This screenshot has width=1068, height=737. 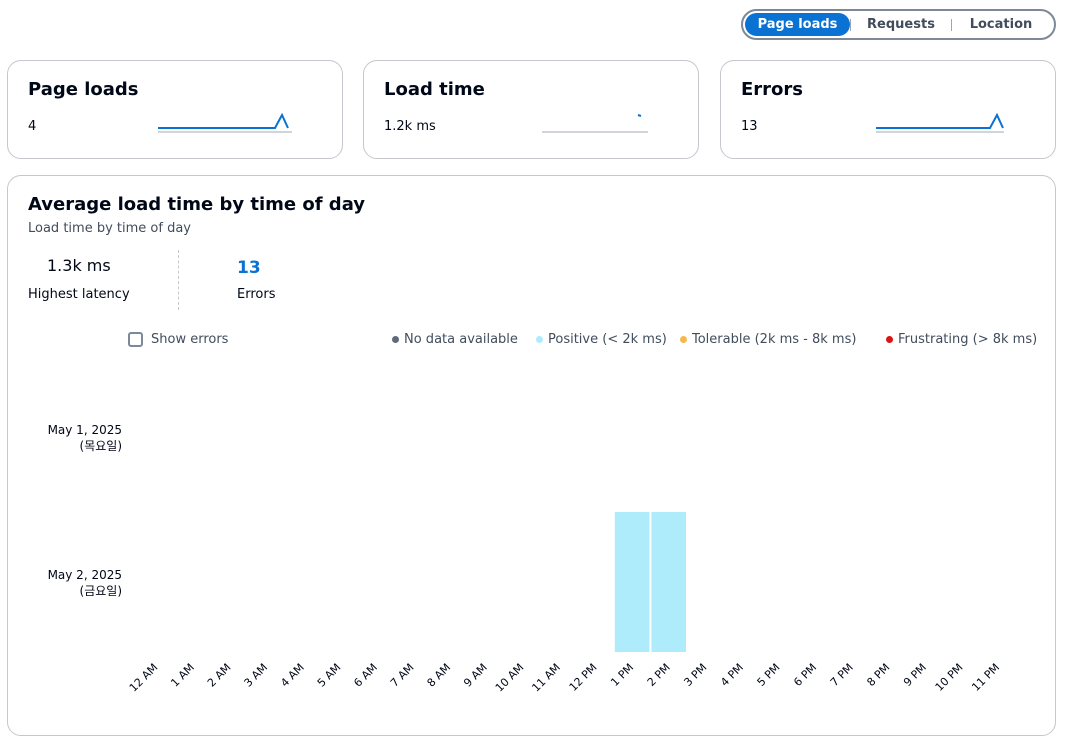 I want to click on show-errors-label: Show errors, so click(x=190, y=339).